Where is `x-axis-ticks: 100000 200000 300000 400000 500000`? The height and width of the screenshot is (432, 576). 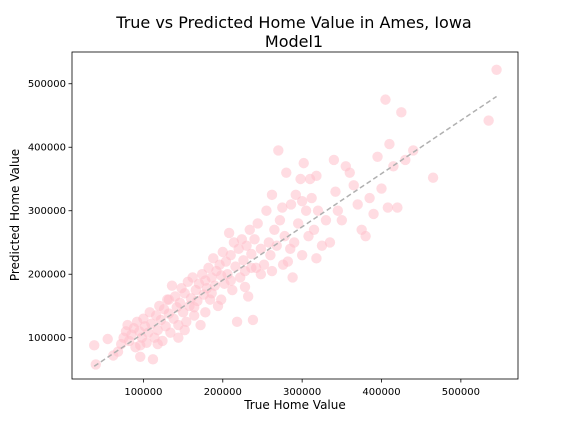
x-axis-ticks: 100000 200000 300000 400000 500000 is located at coordinates (302, 388).